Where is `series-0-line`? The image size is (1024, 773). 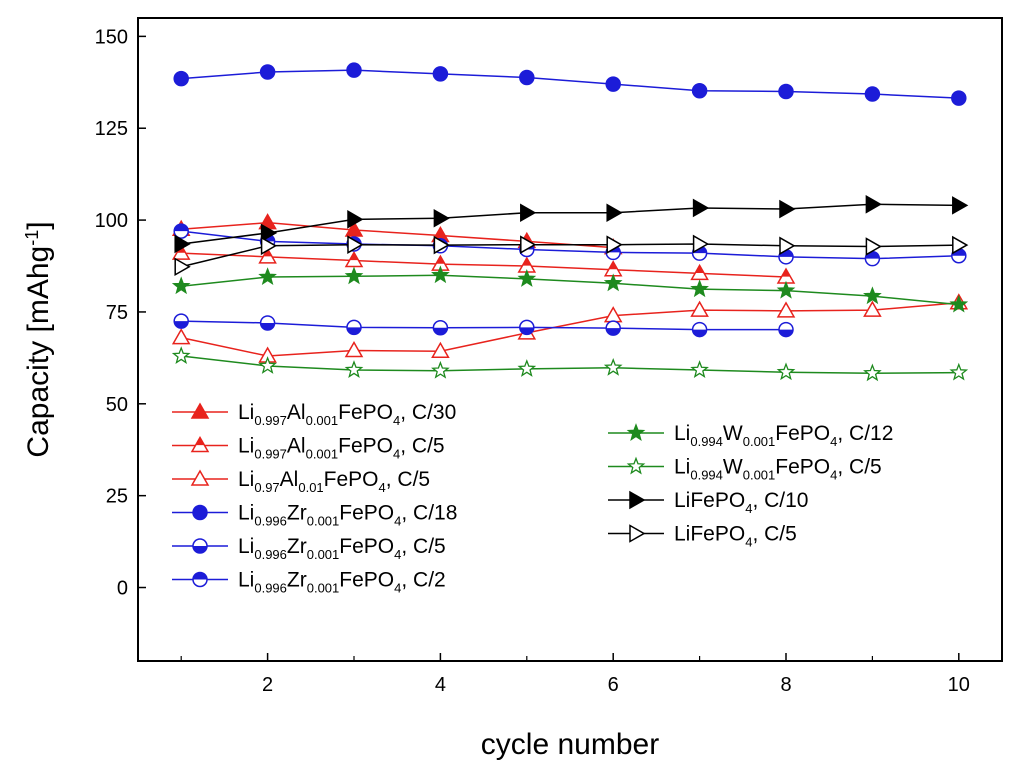
series-0-line is located at coordinates (397, 235).